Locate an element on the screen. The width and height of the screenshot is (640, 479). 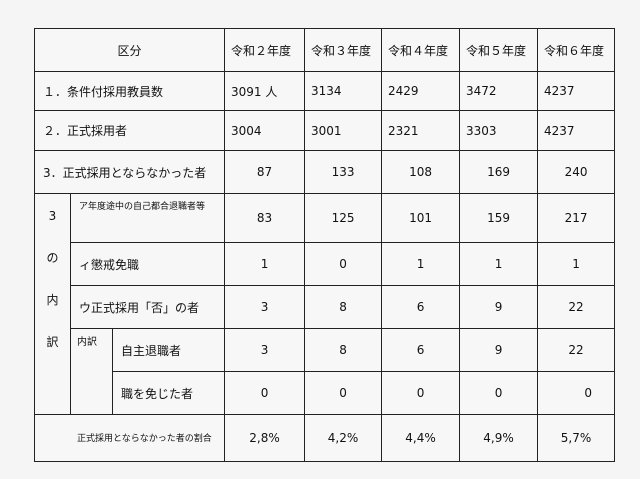
cell-value: 240 is located at coordinates (576, 172).